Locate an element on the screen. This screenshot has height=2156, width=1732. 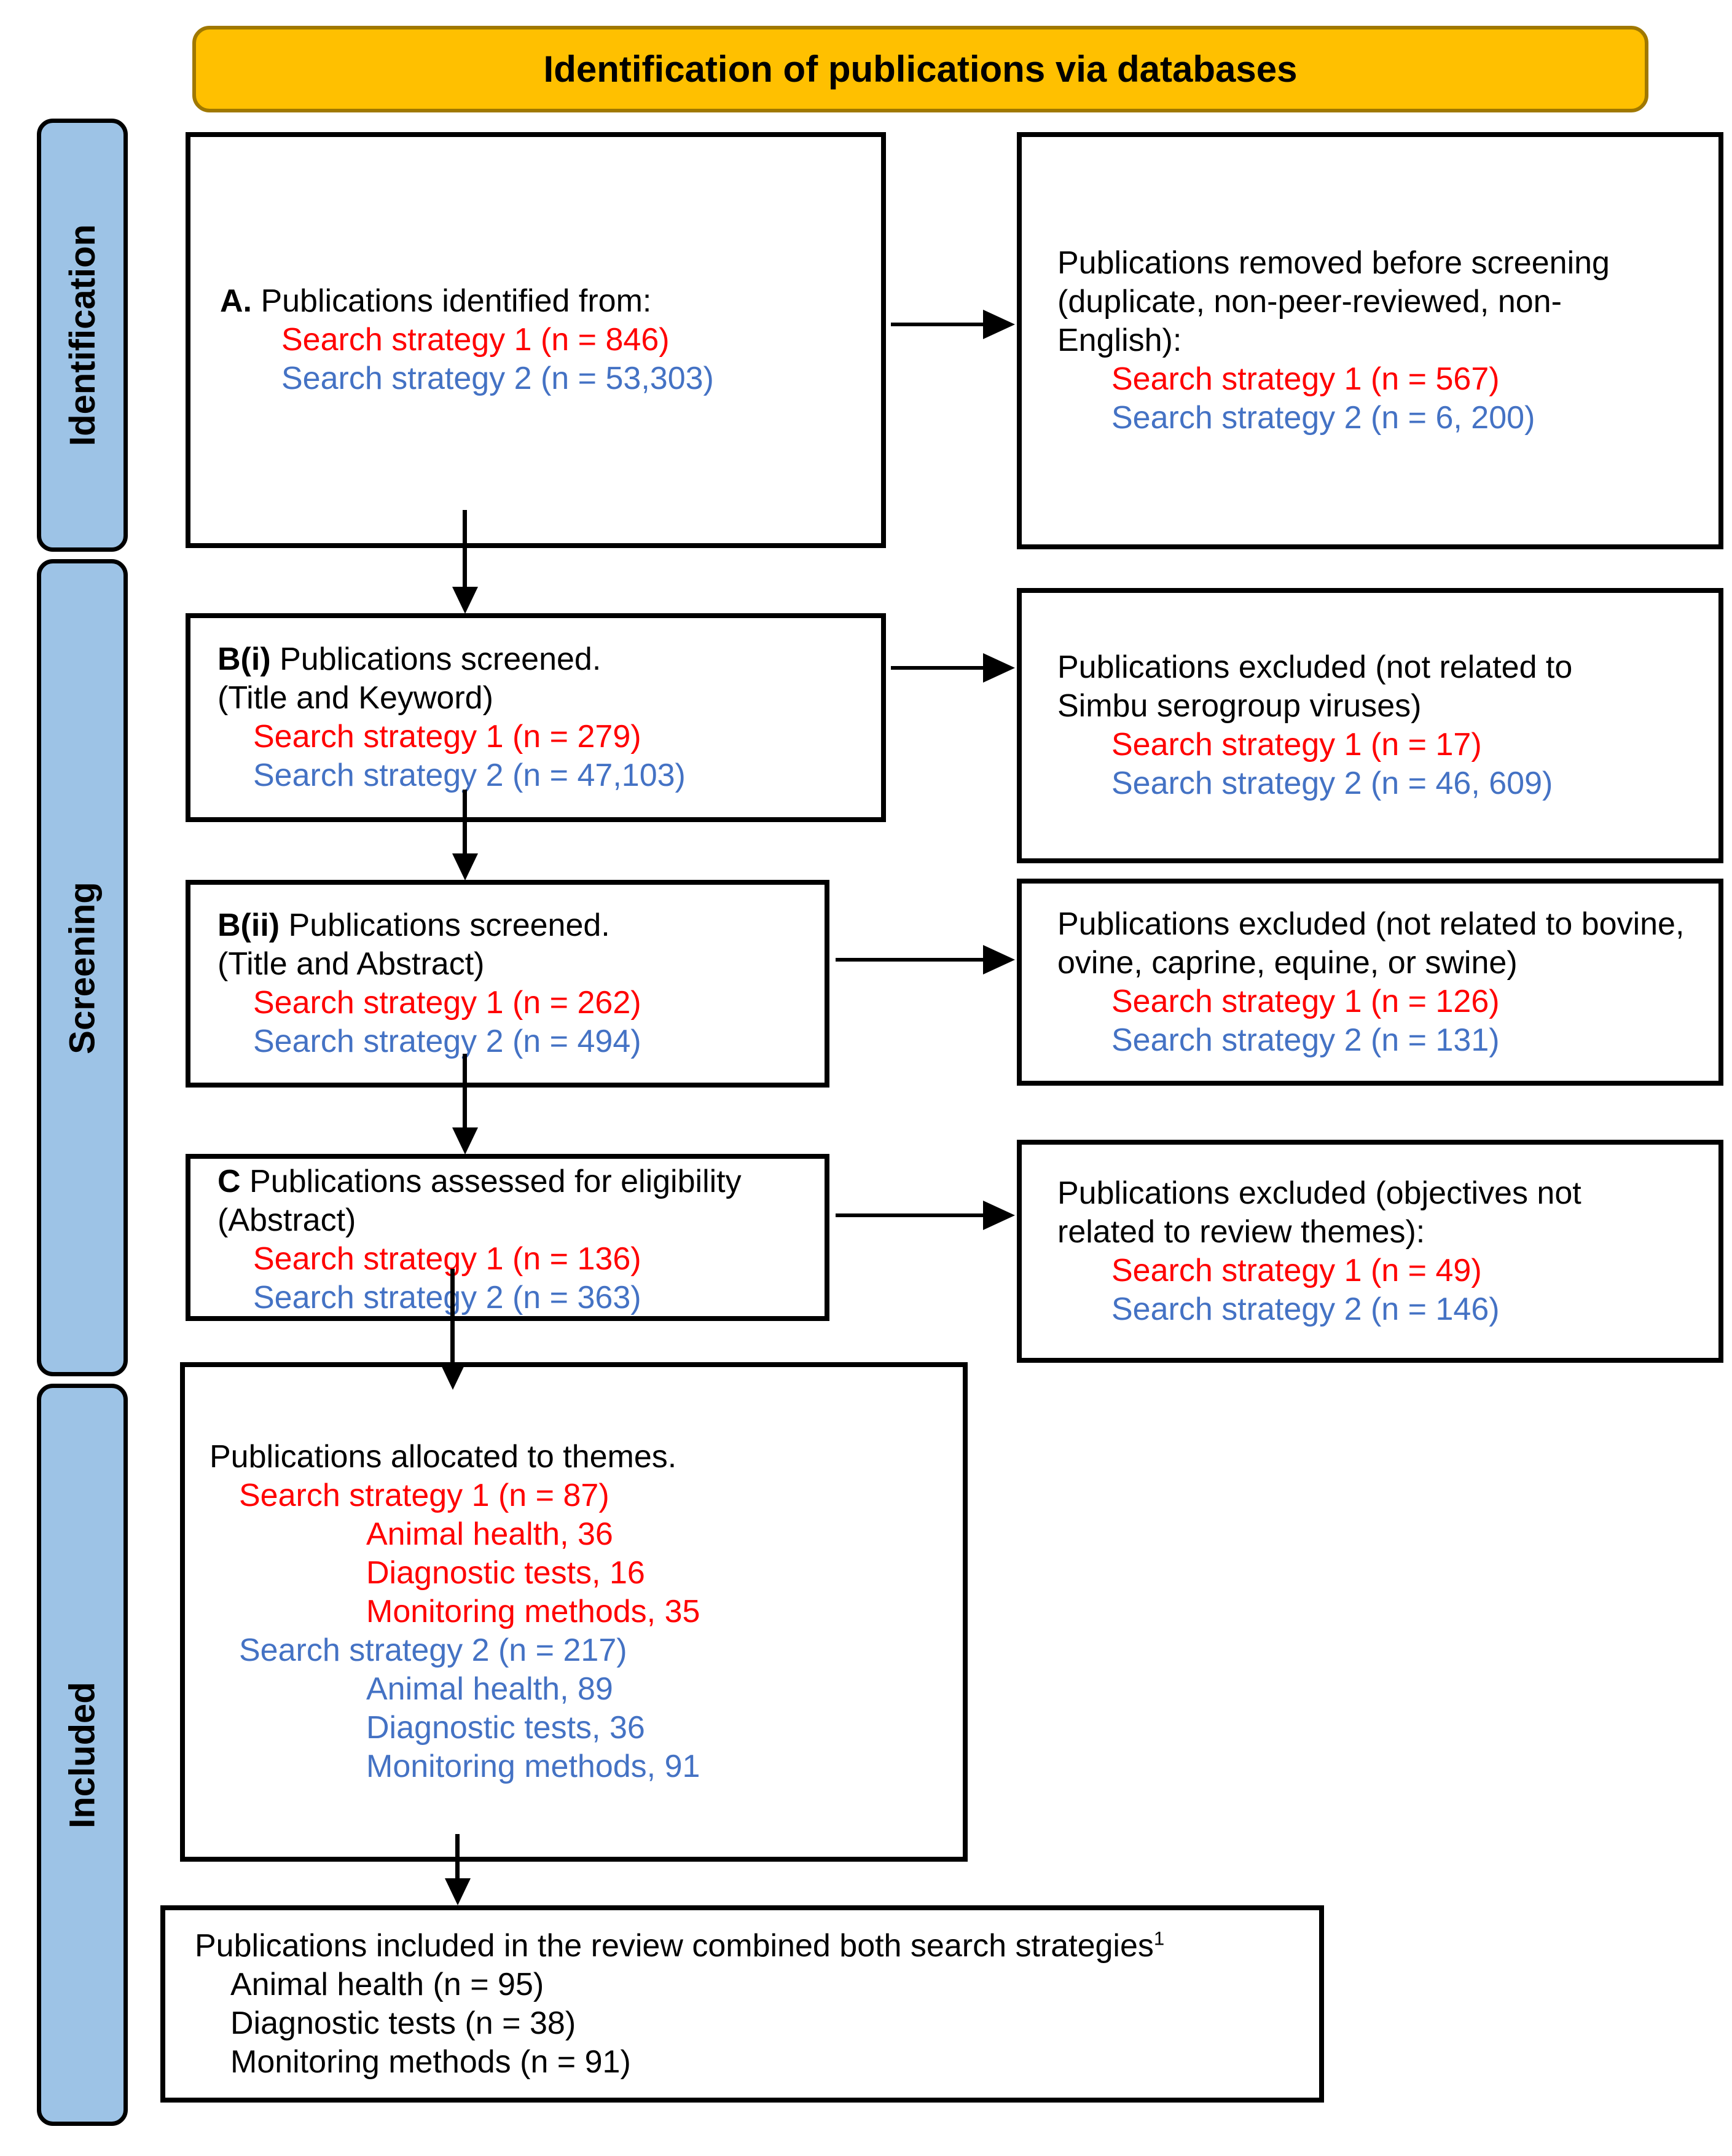
box-bii-title: B(ii) Publications screened. is located at coordinates (521, 925).